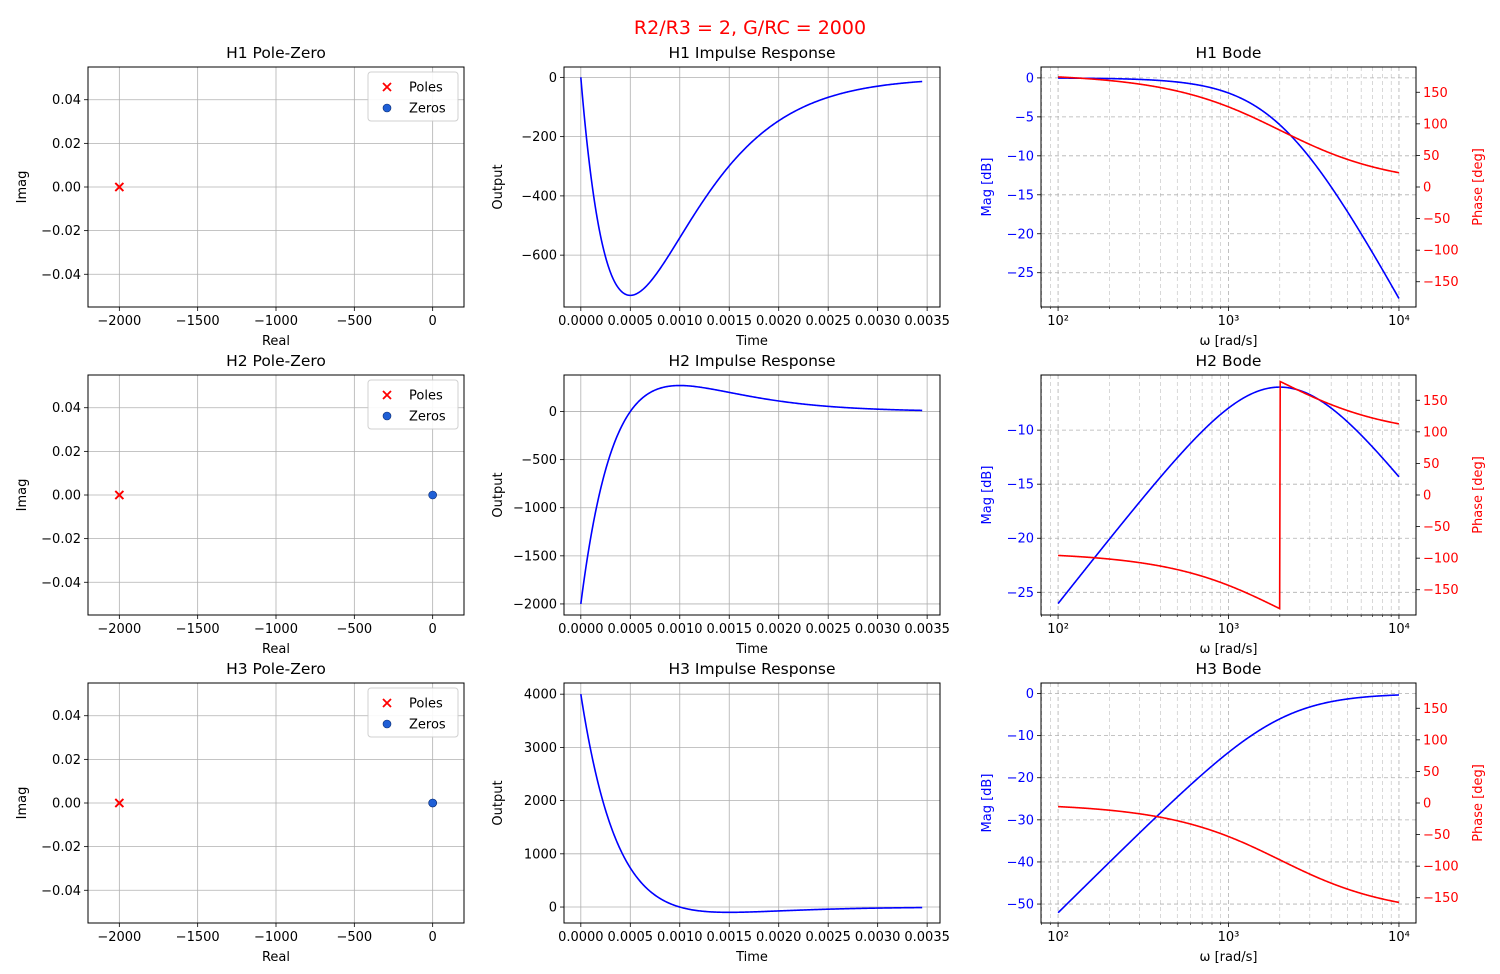 The image size is (1500, 974). Describe the element at coordinates (539, 460) in the screenshot. I see `h2-imp-ytick-label: −500` at that location.